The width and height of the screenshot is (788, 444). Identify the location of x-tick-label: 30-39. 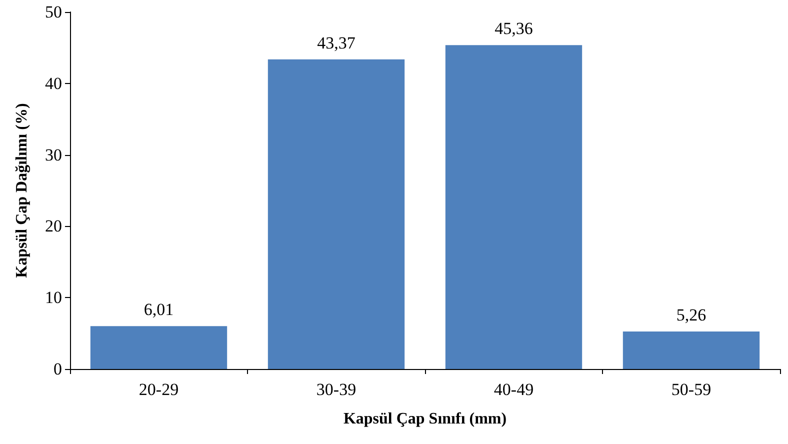
(336, 389).